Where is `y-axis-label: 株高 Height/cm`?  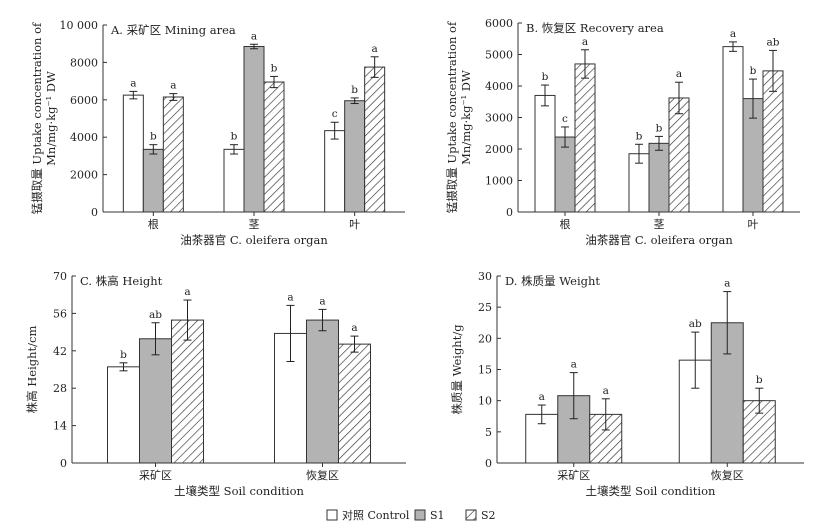 y-axis-label: 株高 Height/cm is located at coordinates (32, 370).